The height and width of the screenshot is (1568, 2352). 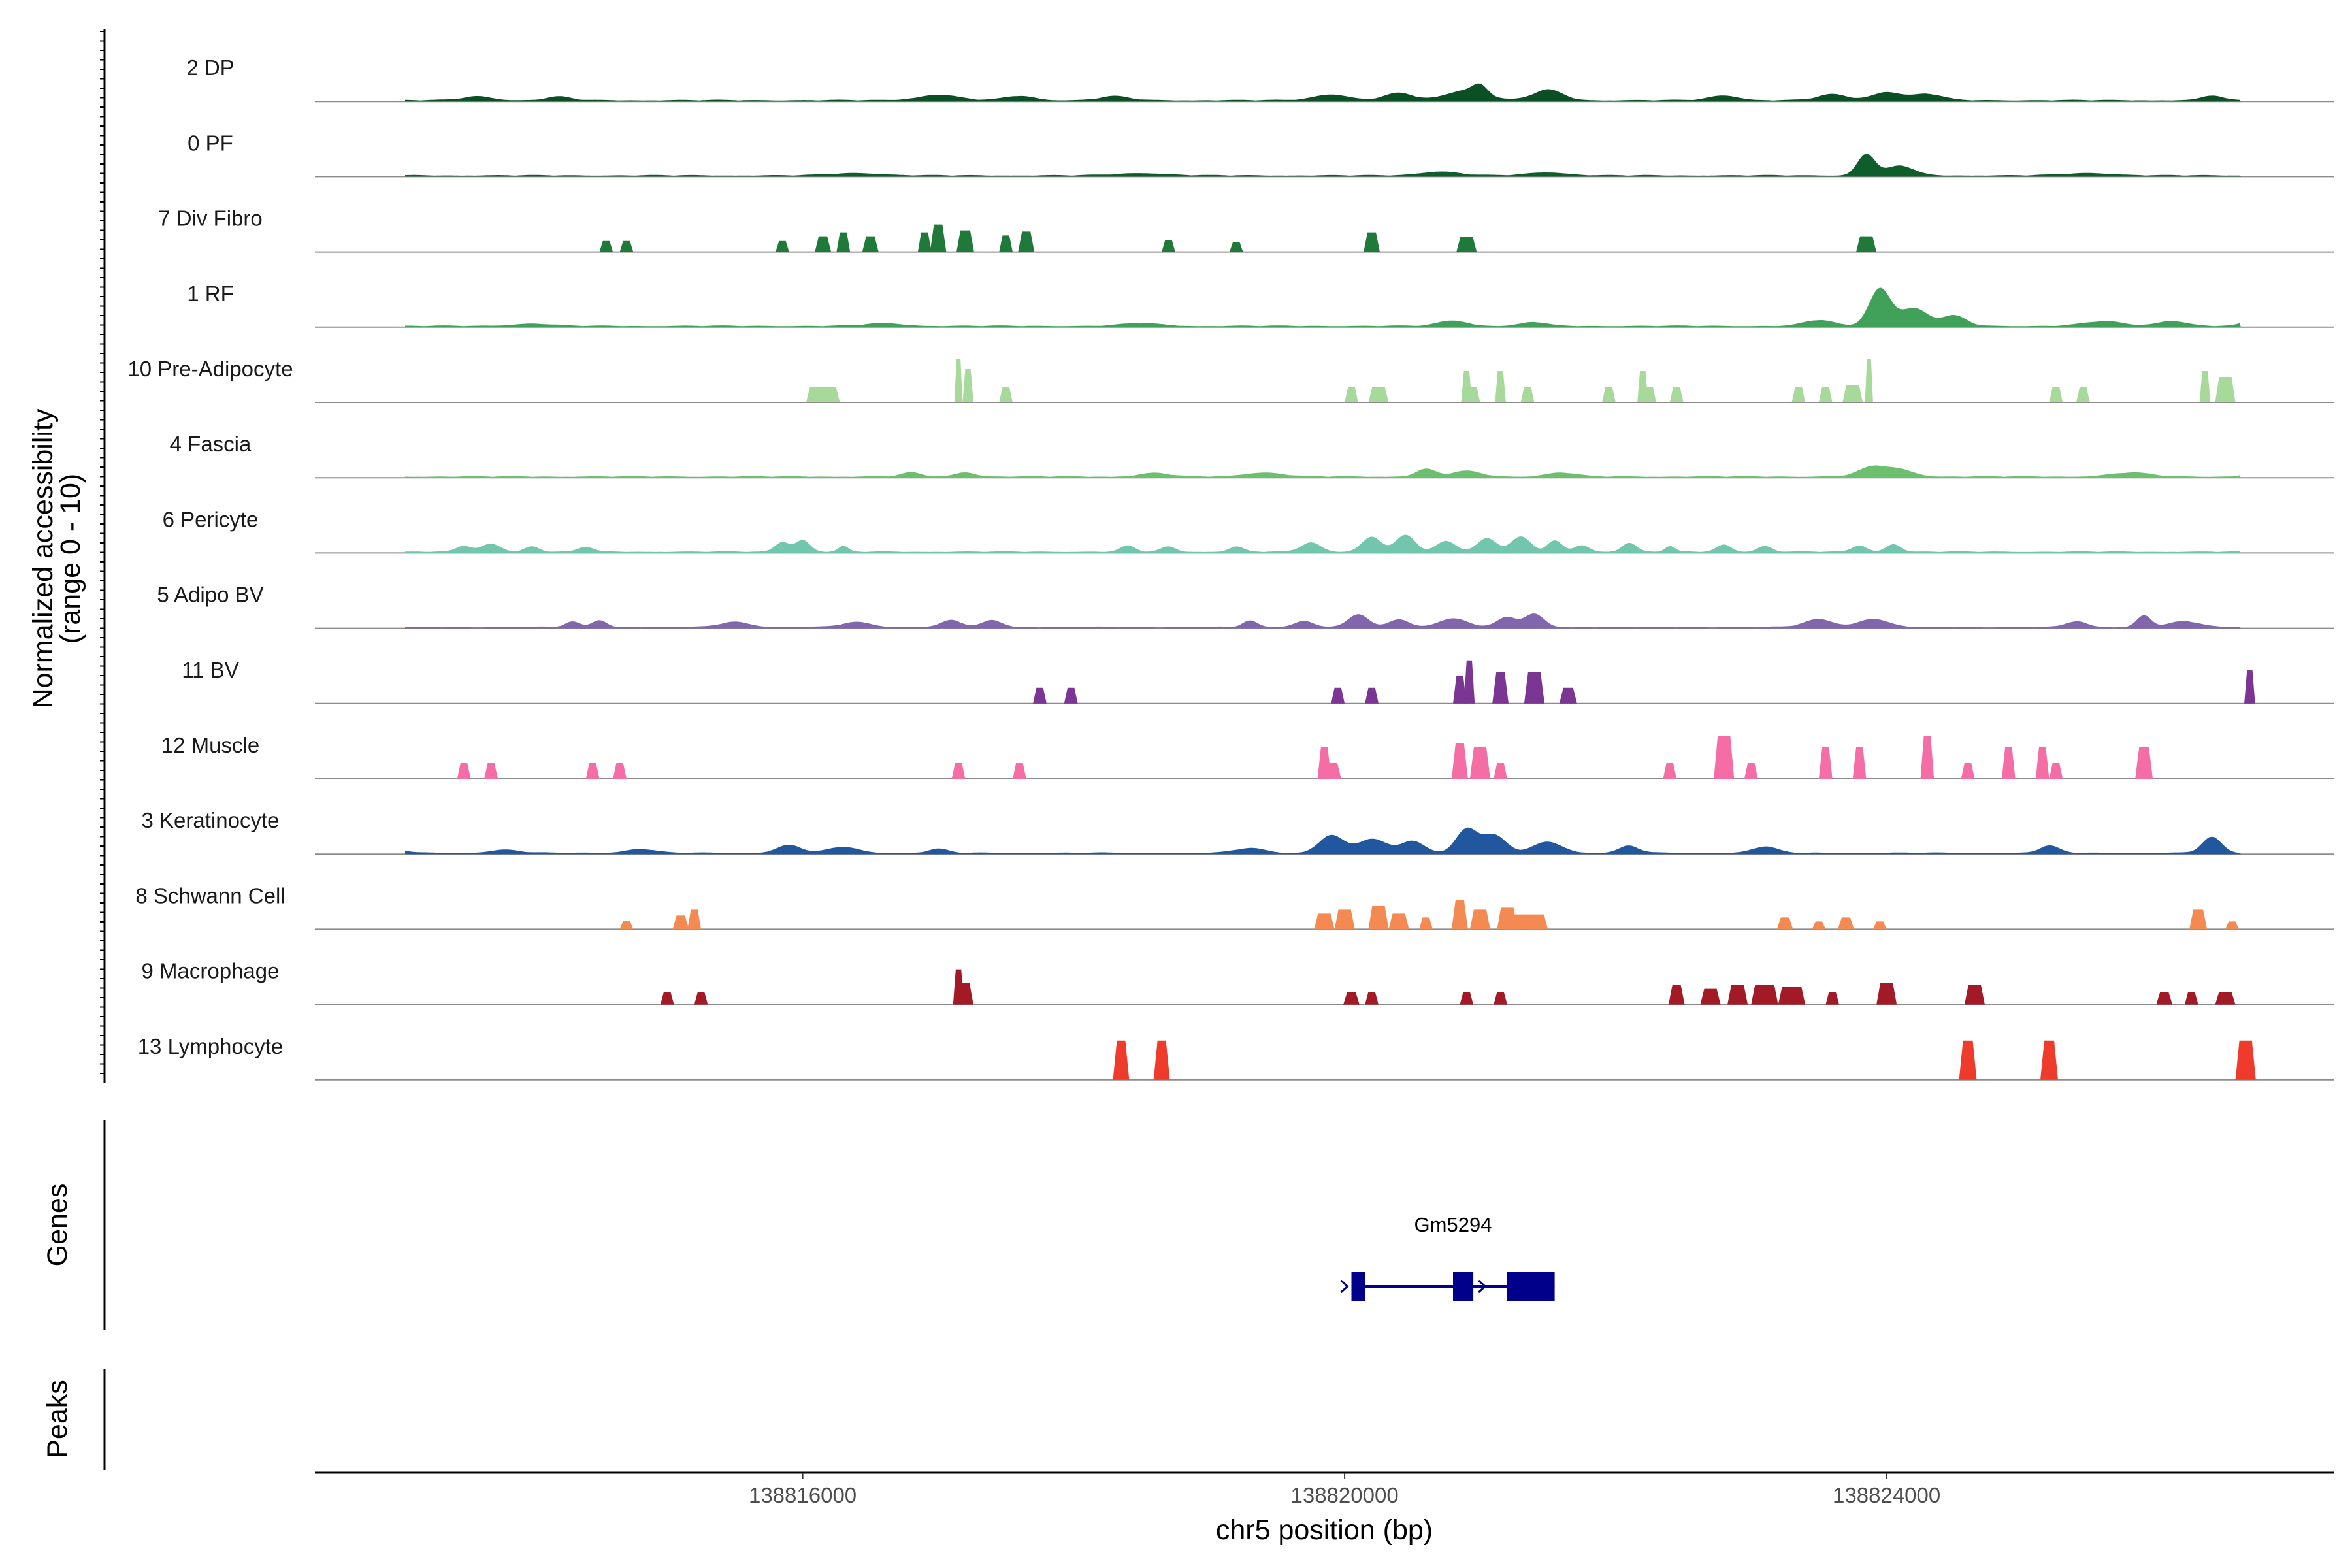 I want to click on track-label: 10 Pre-Adipocyte, so click(x=210, y=369).